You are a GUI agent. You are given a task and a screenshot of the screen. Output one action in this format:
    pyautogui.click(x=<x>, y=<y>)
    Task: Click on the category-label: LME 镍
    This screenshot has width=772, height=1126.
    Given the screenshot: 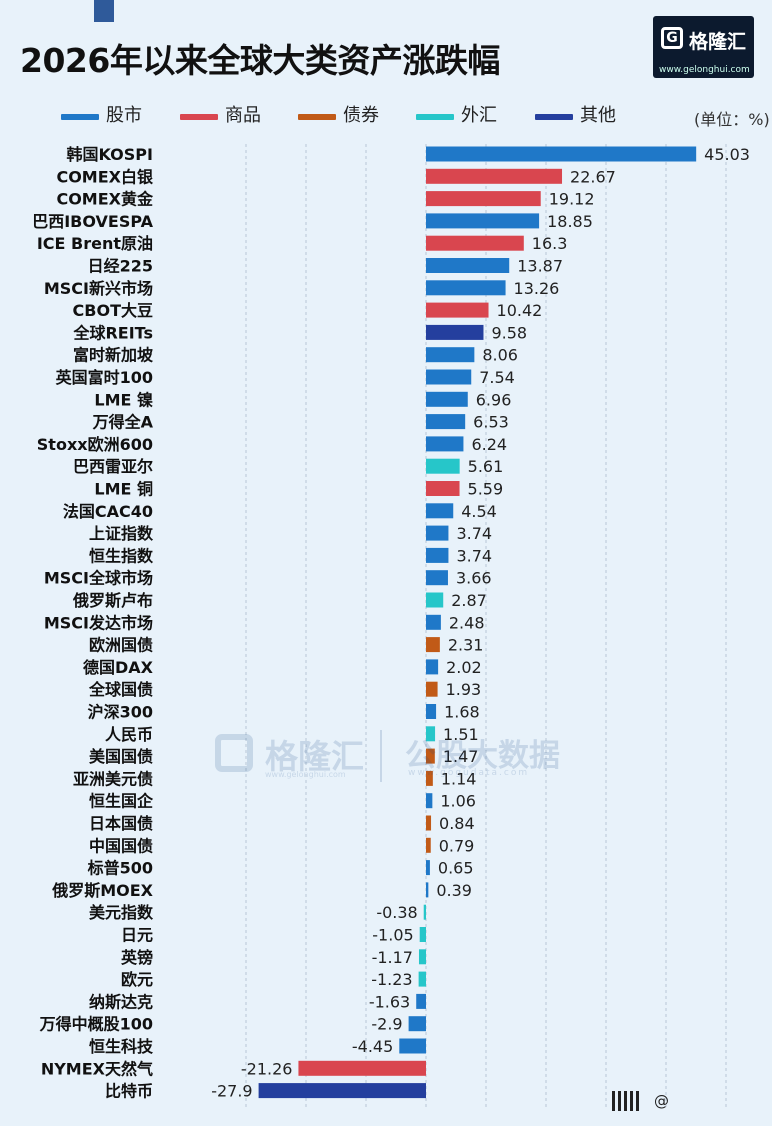 What is the action you would take?
    pyautogui.click(x=123, y=399)
    